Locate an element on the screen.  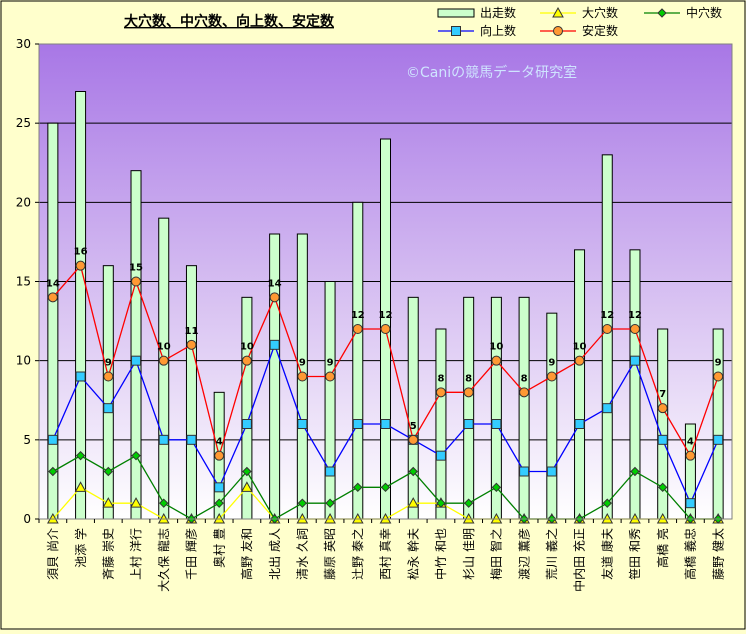
legend-swatch is located at coordinates (456, 13).